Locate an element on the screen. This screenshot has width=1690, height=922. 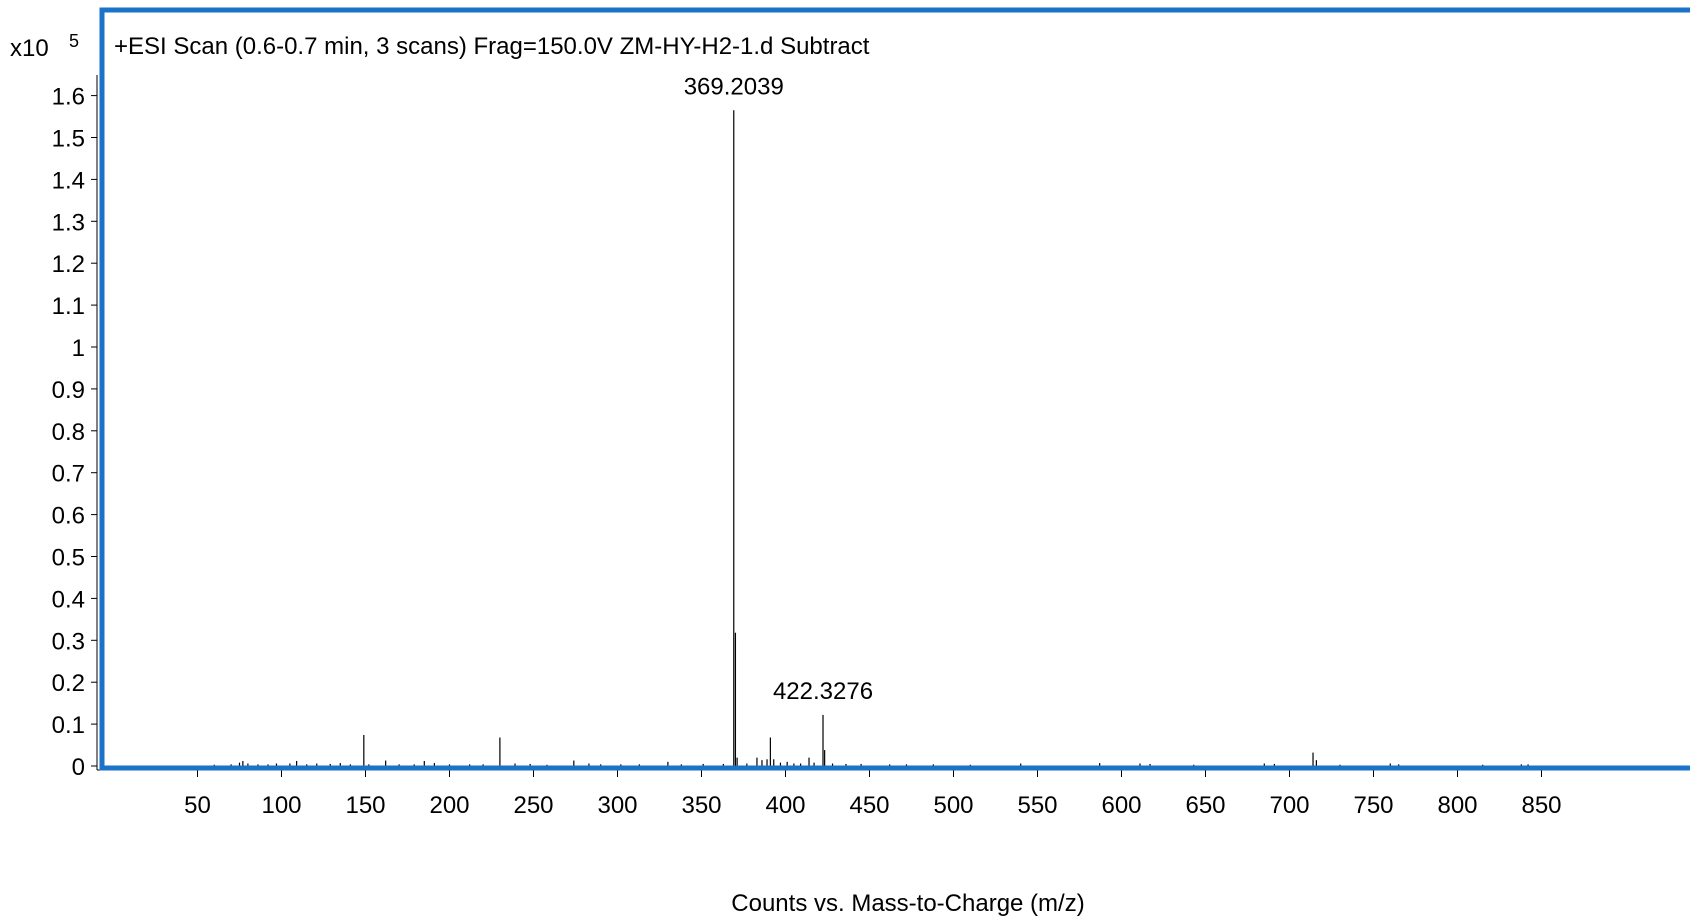
y-tick-label: 0.8 is located at coordinates (68, 432).